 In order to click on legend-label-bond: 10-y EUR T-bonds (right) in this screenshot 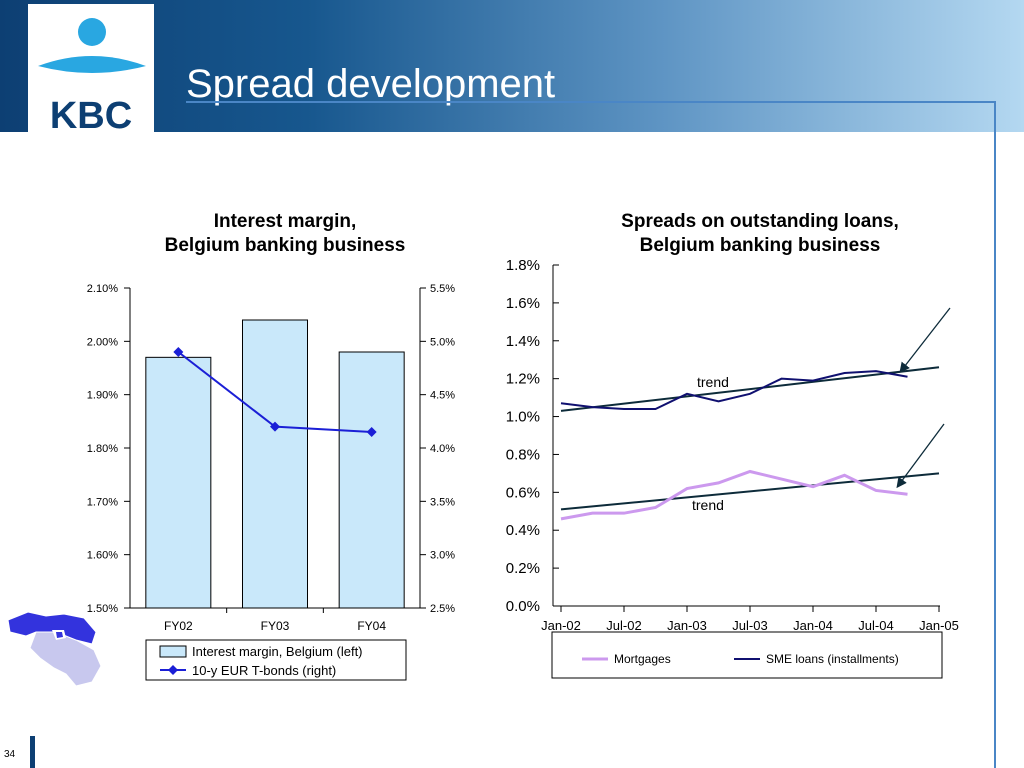, I will do `click(264, 670)`.